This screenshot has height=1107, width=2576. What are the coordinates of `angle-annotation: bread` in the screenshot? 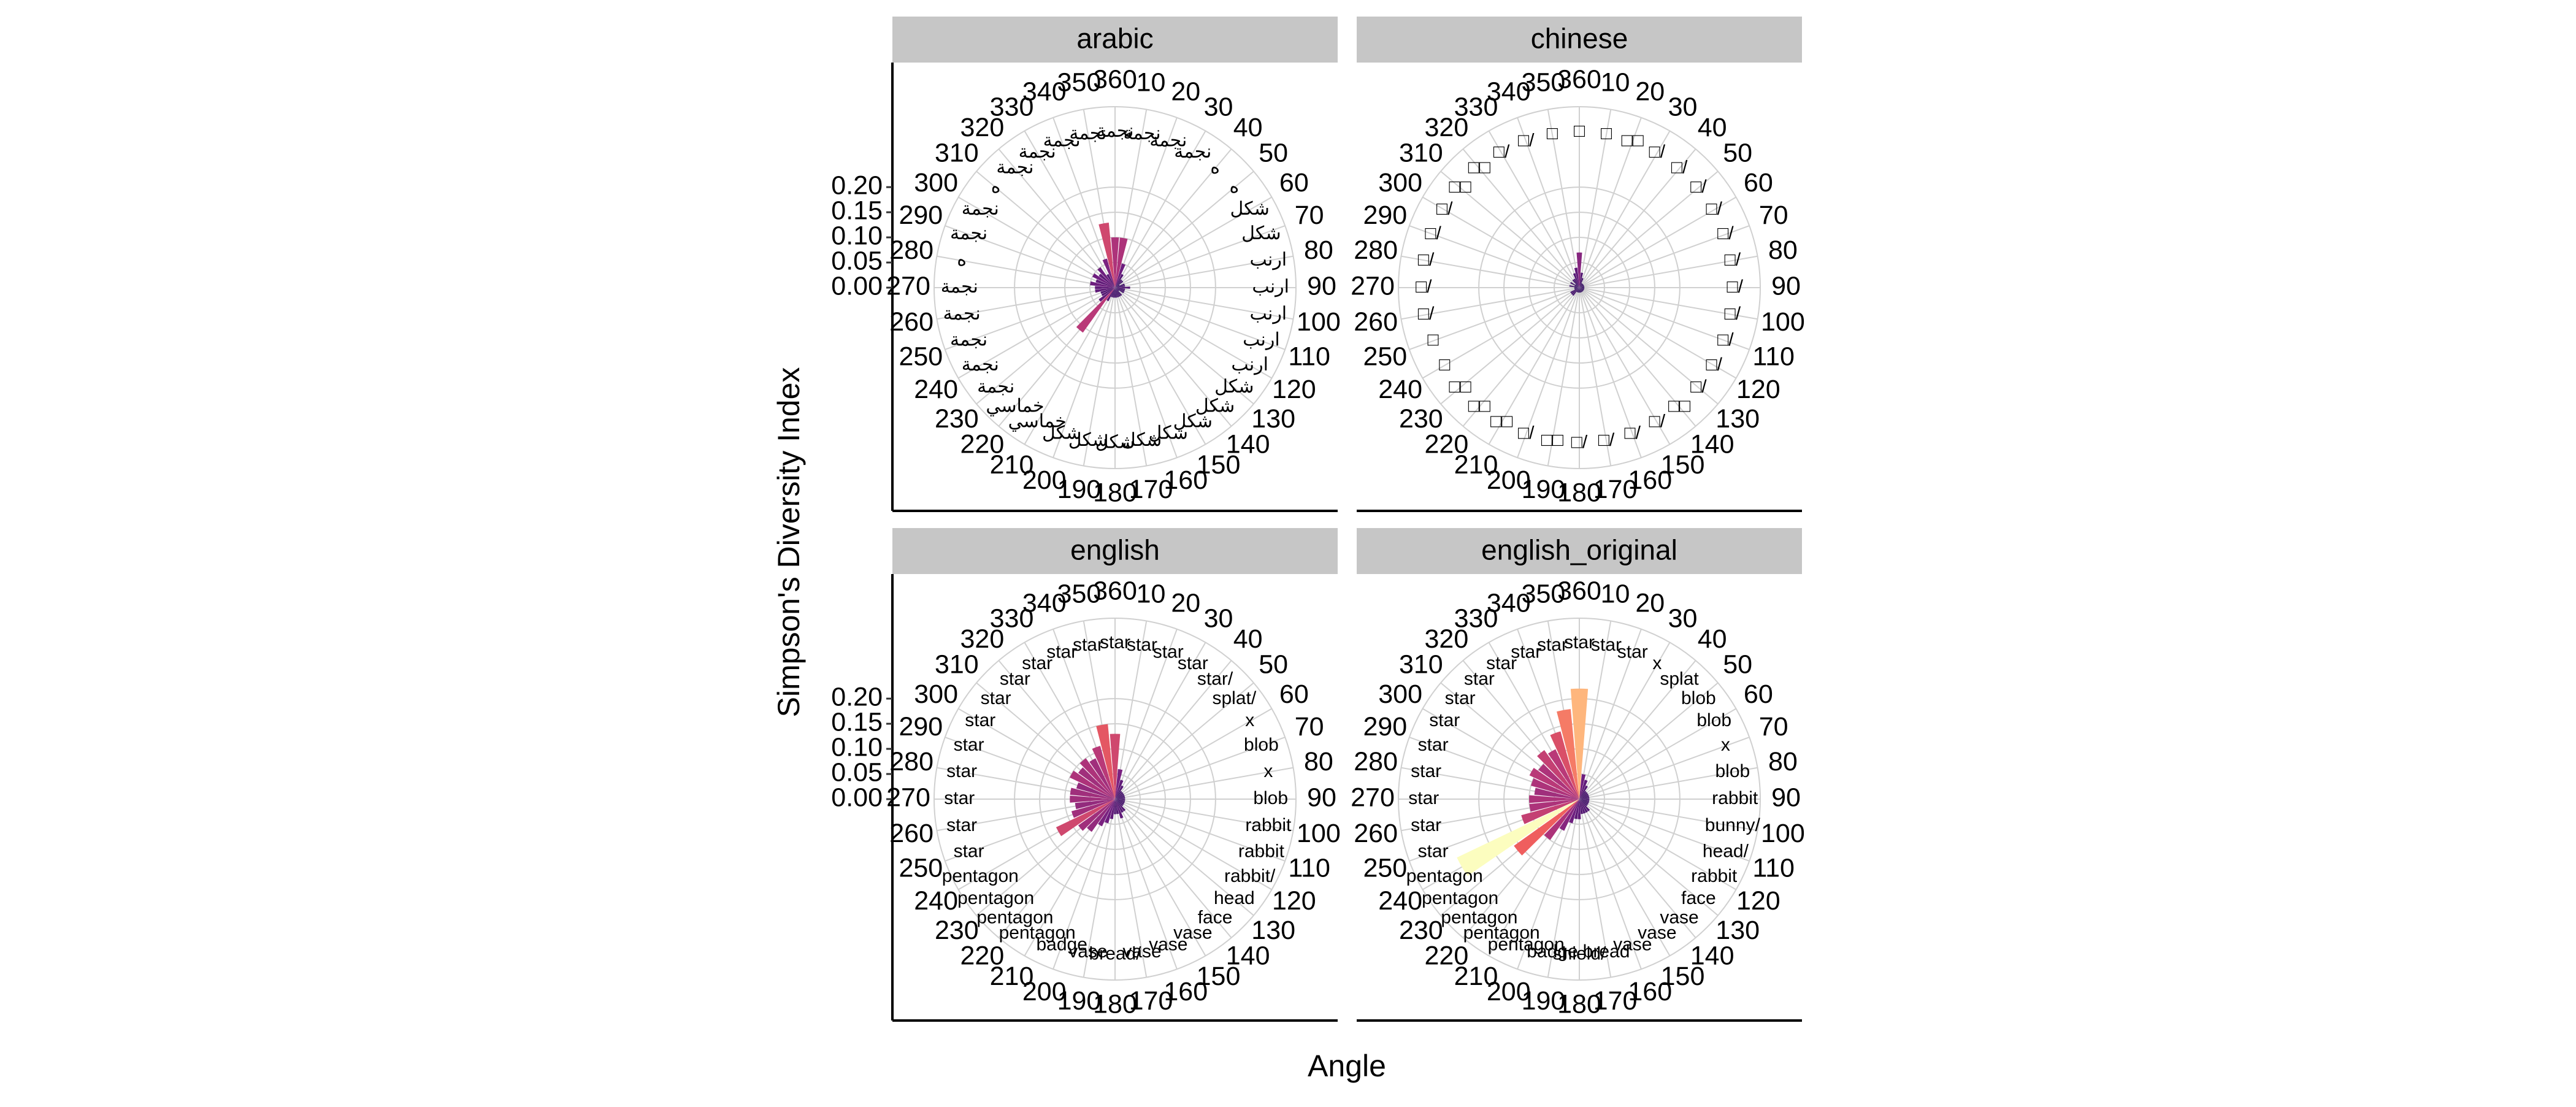 It's located at (1606, 951).